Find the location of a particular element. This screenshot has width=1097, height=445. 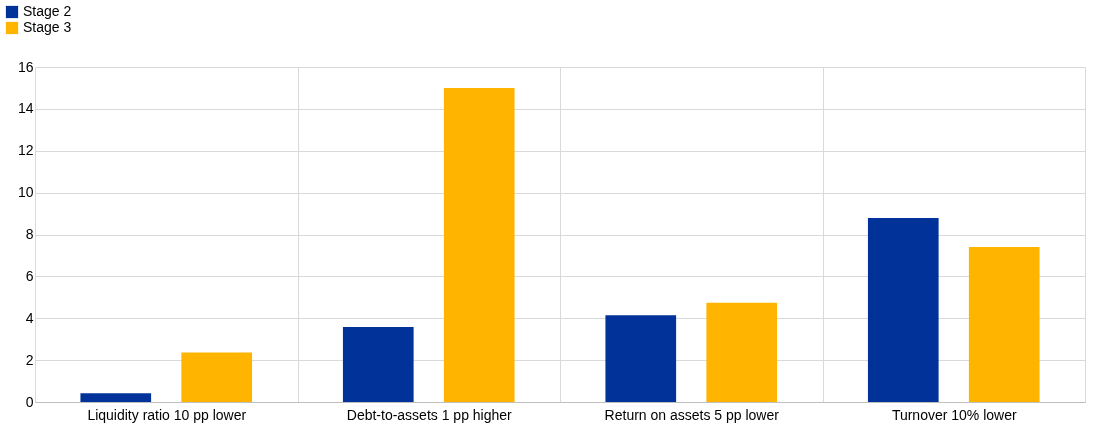

x-tick-label: Turnover 10% lower is located at coordinates (954, 414).